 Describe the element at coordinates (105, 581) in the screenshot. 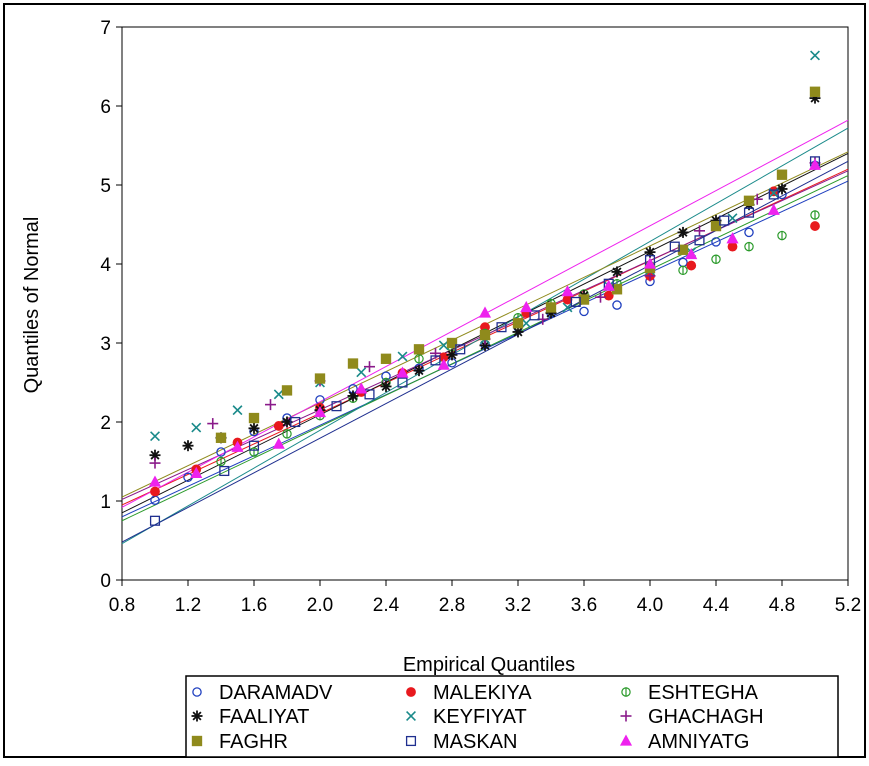

I see `y-tick-label: 0` at that location.